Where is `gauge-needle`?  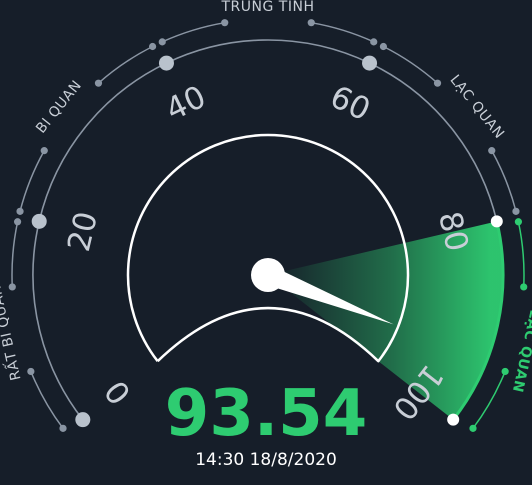 gauge-needle is located at coordinates (322, 291).